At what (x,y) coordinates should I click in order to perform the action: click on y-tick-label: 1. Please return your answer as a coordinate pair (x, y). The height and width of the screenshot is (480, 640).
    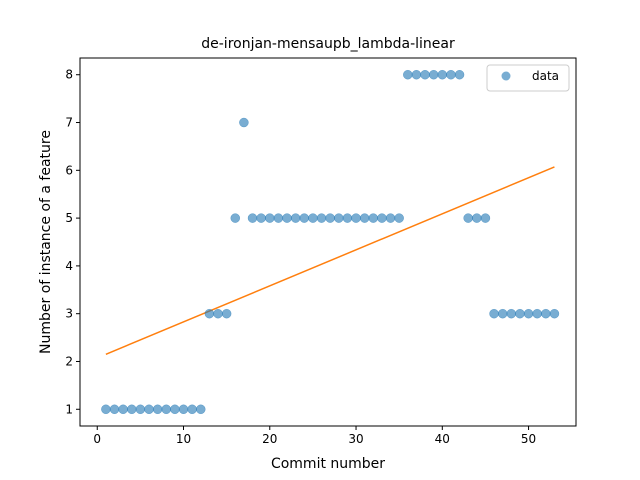
    Looking at the image, I should click on (69, 409).